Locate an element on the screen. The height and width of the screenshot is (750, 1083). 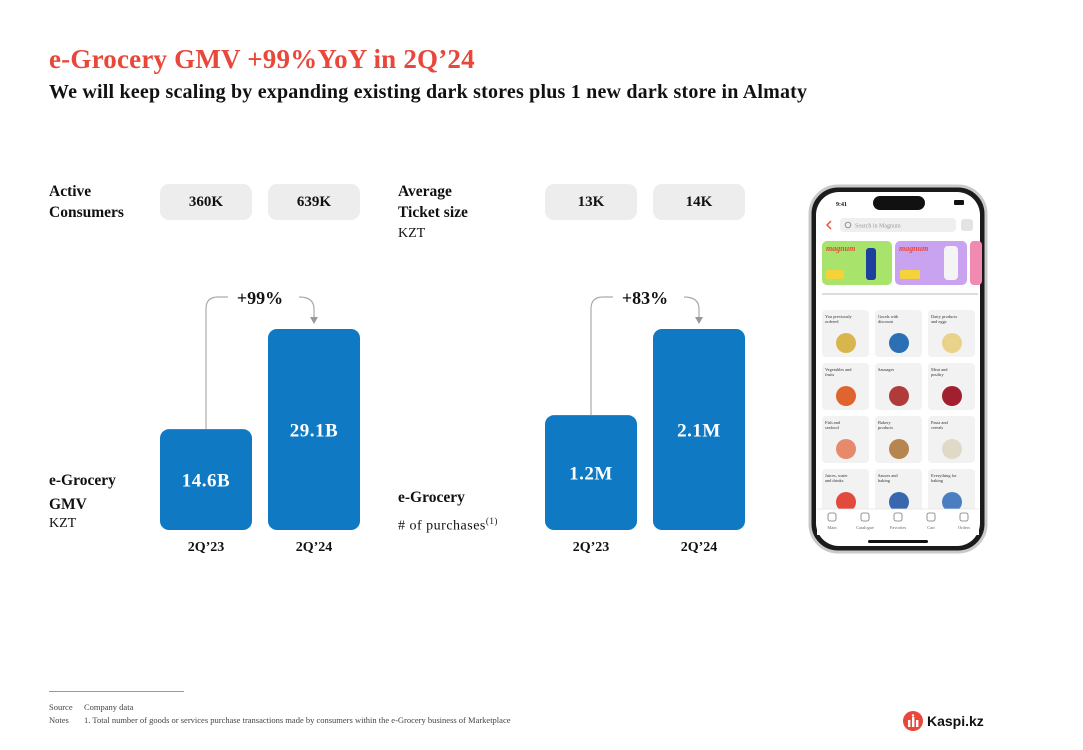
kpi-label-line2: Ticket size is located at coordinates (433, 212).